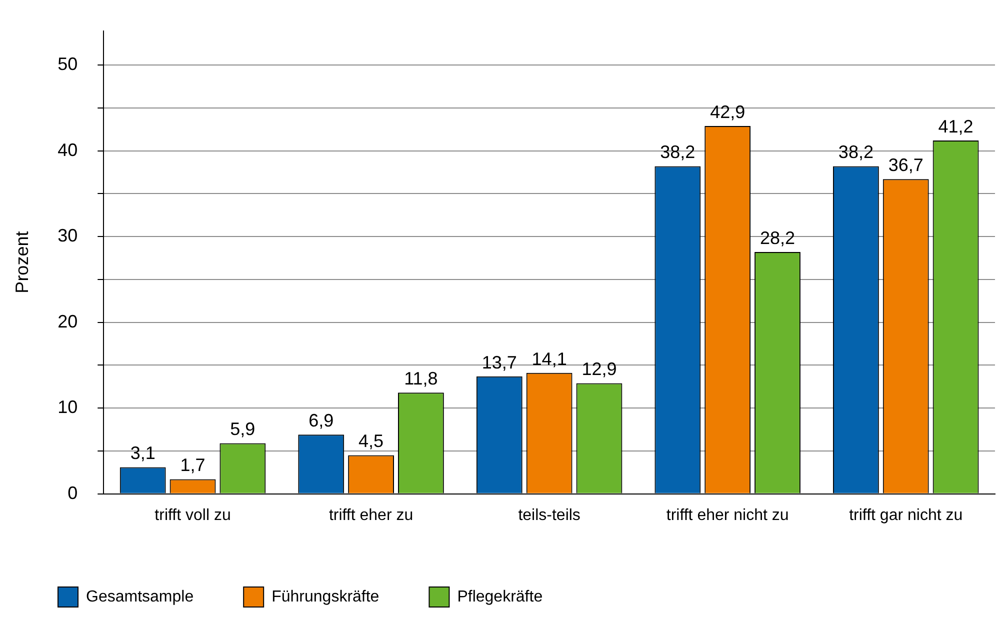 This screenshot has height=617, width=1000. I want to click on data-label: 5,9, so click(243, 429).